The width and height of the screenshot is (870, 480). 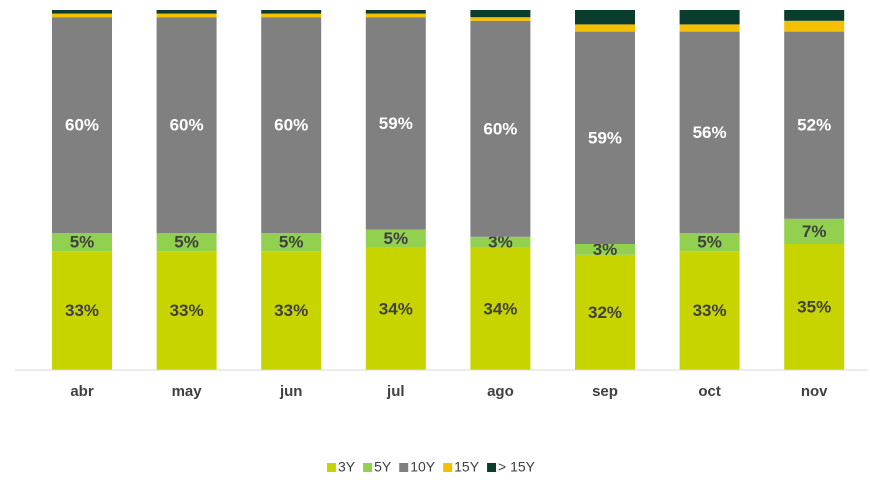 I want to click on x-tick-label: abr, so click(x=82, y=391).